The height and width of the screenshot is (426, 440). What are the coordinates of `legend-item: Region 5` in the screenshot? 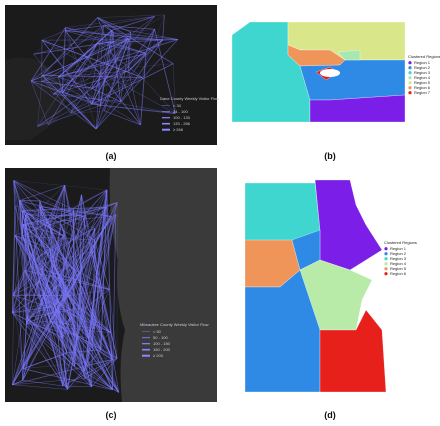 It's located at (398, 268).